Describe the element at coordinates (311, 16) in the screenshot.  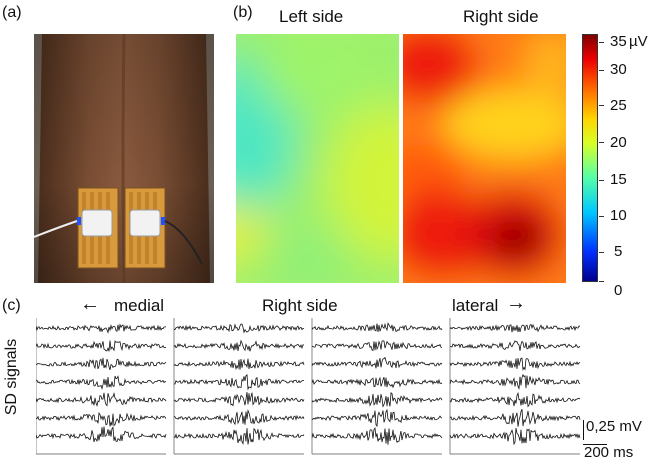
I see `heatmap-left-title: Left side` at that location.